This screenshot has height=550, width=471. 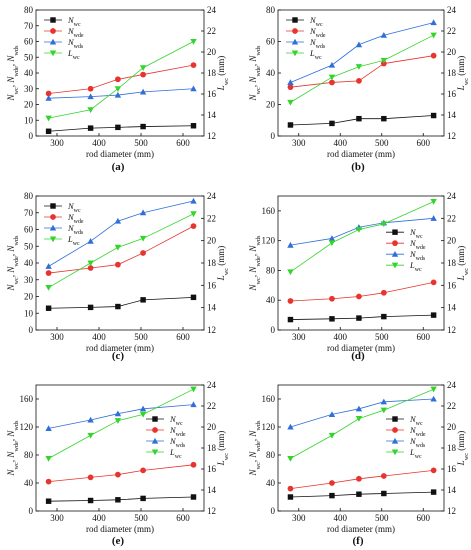 I want to click on y-right-tick-label: 16, so click(x=452, y=94).